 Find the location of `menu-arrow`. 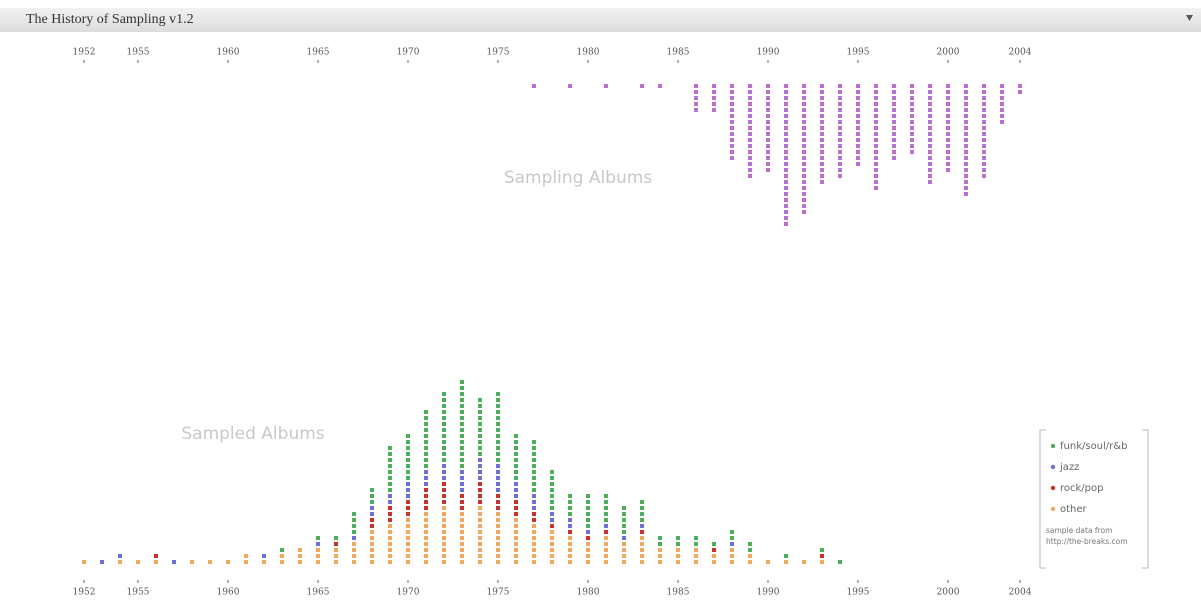

menu-arrow is located at coordinates (1189, 18).